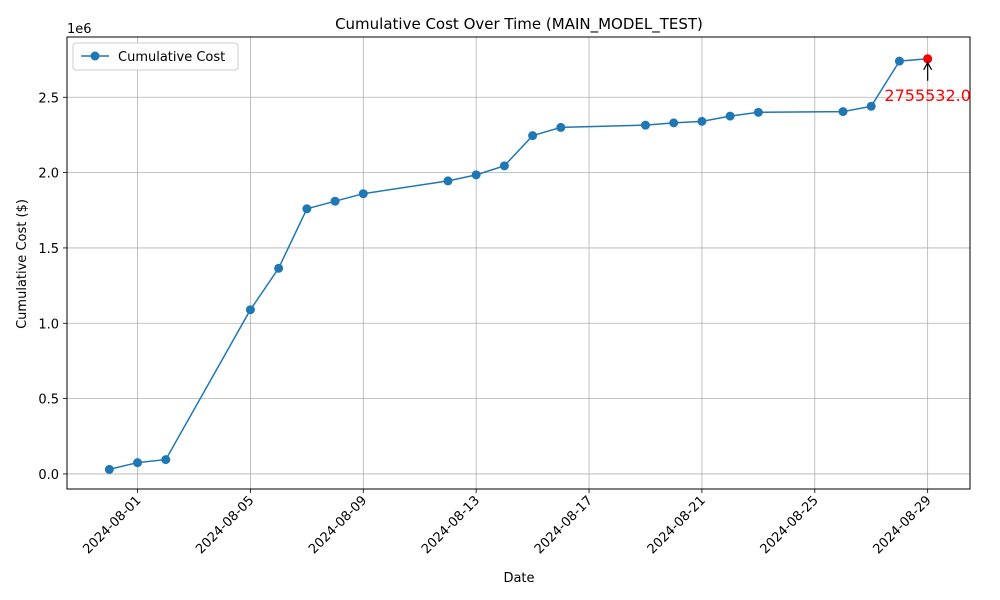 Image resolution: width=1000 pixels, height=600 pixels. What do you see at coordinates (48, 98) in the screenshot?
I see `y-tick-label: 2.5` at bounding box center [48, 98].